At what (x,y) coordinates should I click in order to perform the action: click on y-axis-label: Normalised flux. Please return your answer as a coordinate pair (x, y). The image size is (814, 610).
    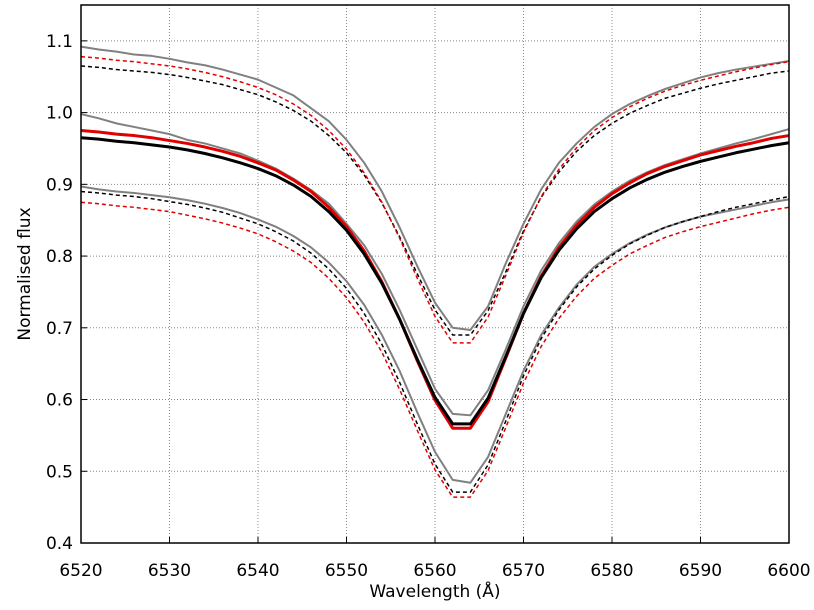
    Looking at the image, I should click on (25, 273).